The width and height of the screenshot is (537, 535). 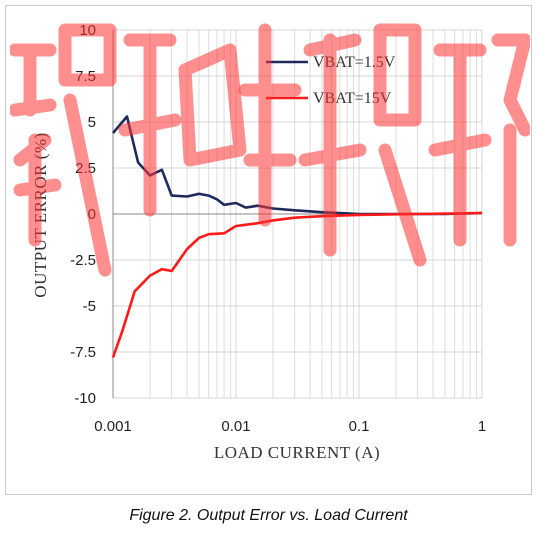 What do you see at coordinates (92, 214) in the screenshot?
I see `y-tick-label: 0` at bounding box center [92, 214].